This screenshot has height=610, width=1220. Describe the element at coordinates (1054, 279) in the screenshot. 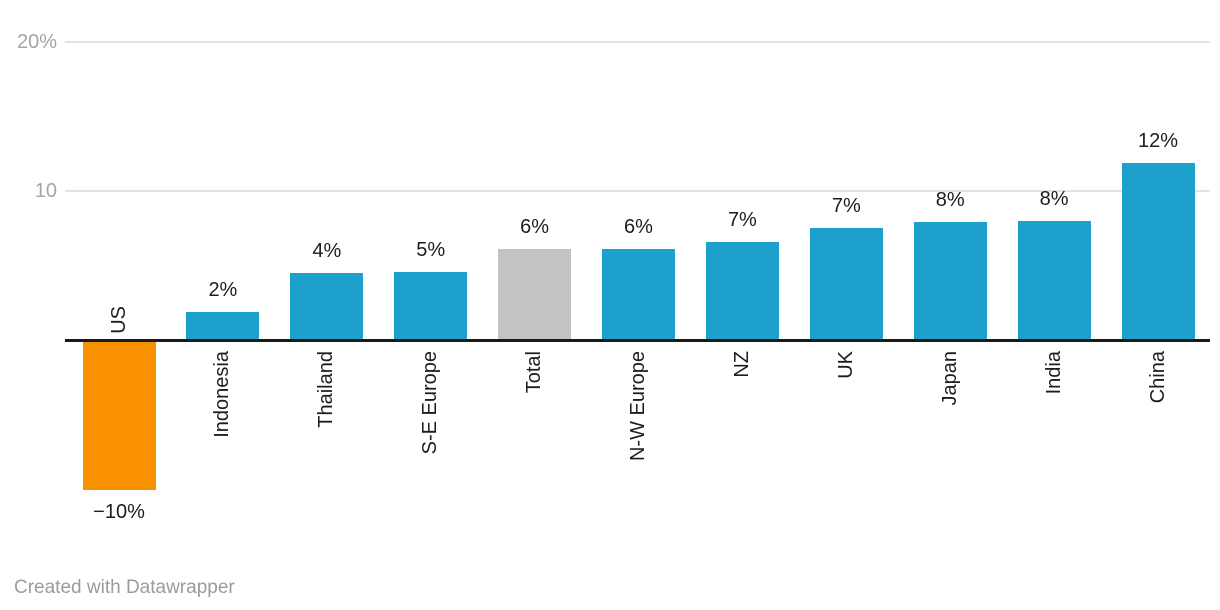

I see `bar-india` at that location.